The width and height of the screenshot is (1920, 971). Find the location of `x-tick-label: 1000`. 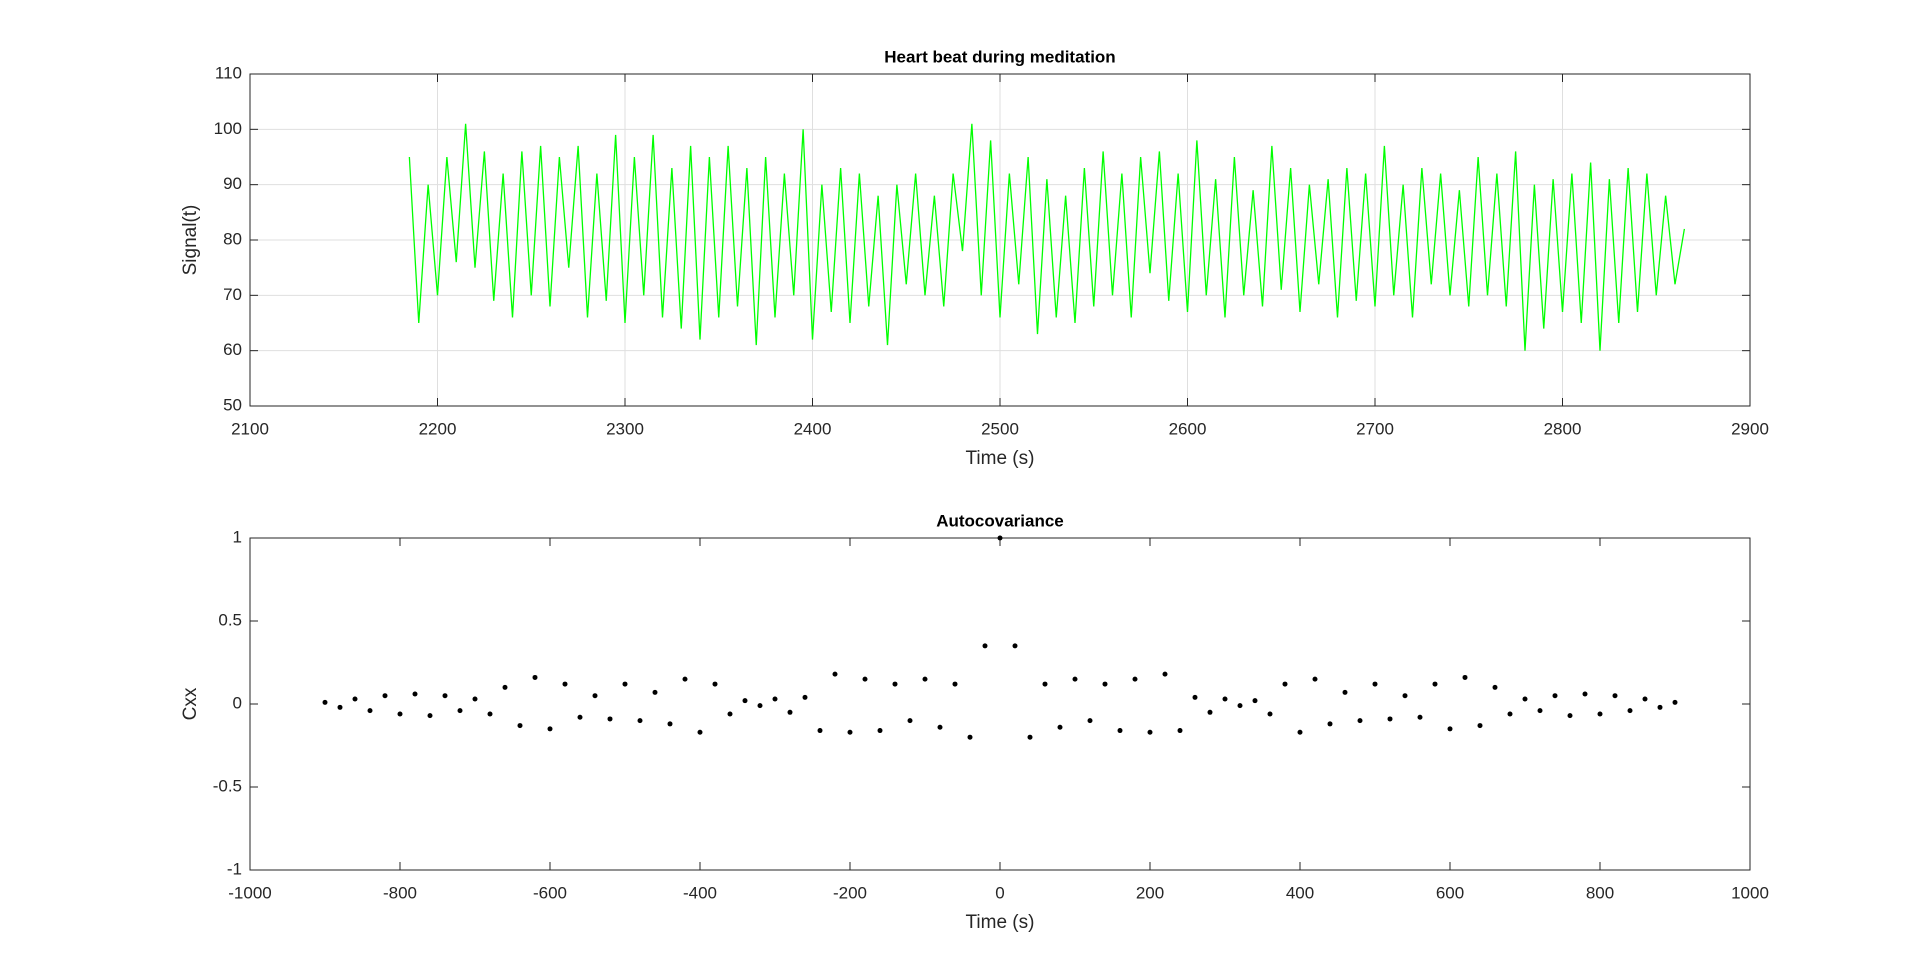

x-tick-label: 1000 is located at coordinates (1750, 892).